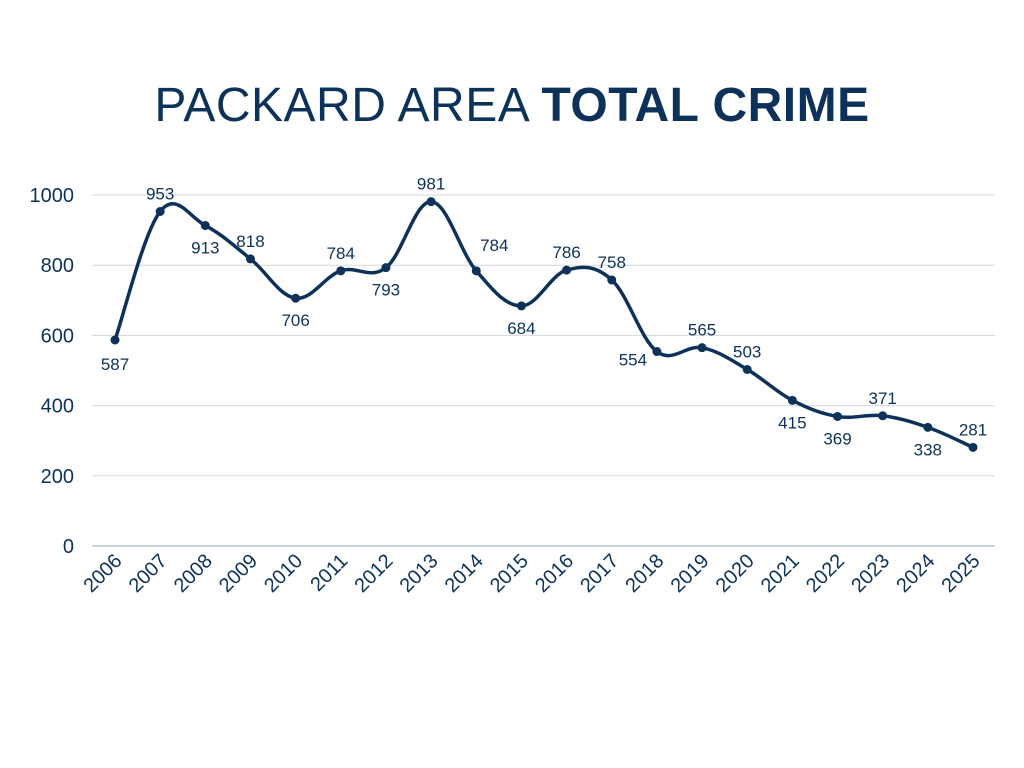  I want to click on title-emphasis: TOTAL CRIME, so click(705, 105).